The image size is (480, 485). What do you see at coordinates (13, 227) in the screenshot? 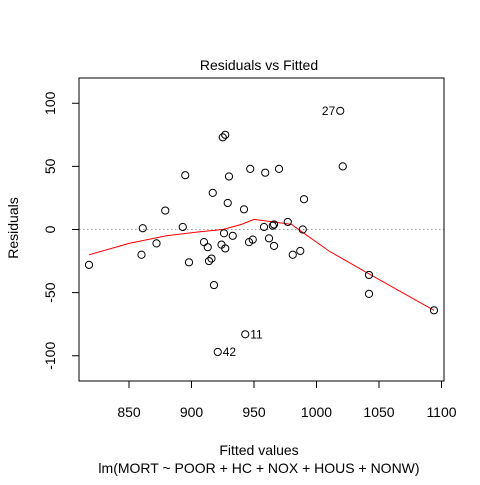
I see `y-axis-label: Residuals` at bounding box center [13, 227].